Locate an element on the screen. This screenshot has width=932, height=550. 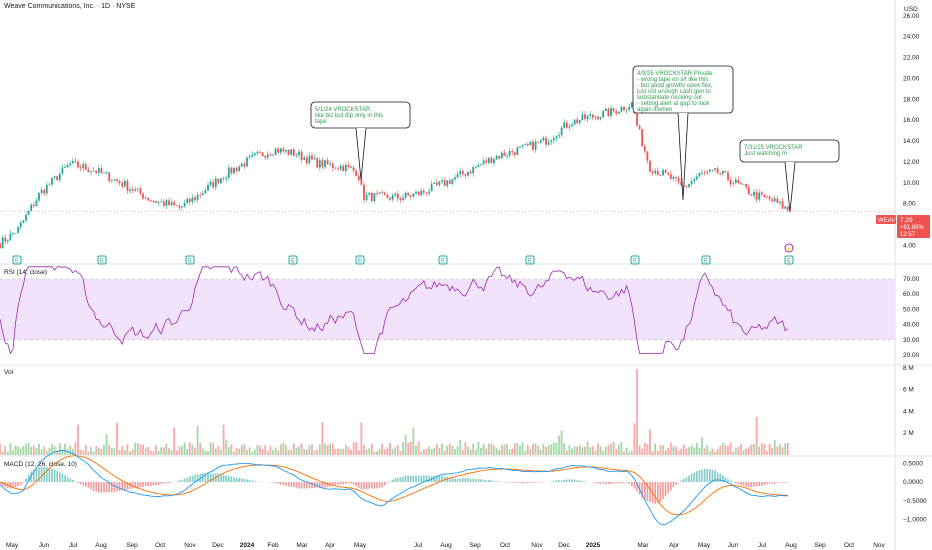
earnings-marker-label: E is located at coordinates (17, 262).